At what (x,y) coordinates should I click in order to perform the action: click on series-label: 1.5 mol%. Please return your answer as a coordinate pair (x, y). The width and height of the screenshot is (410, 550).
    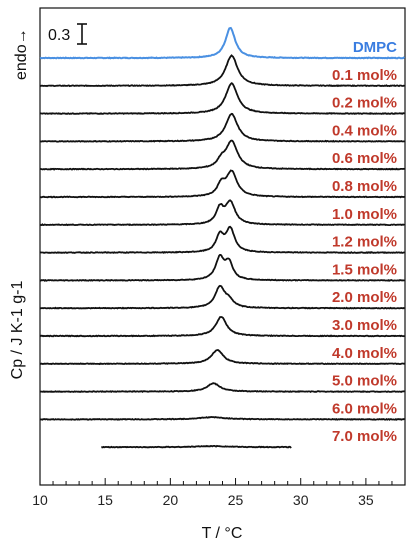
    Looking at the image, I should click on (364, 269).